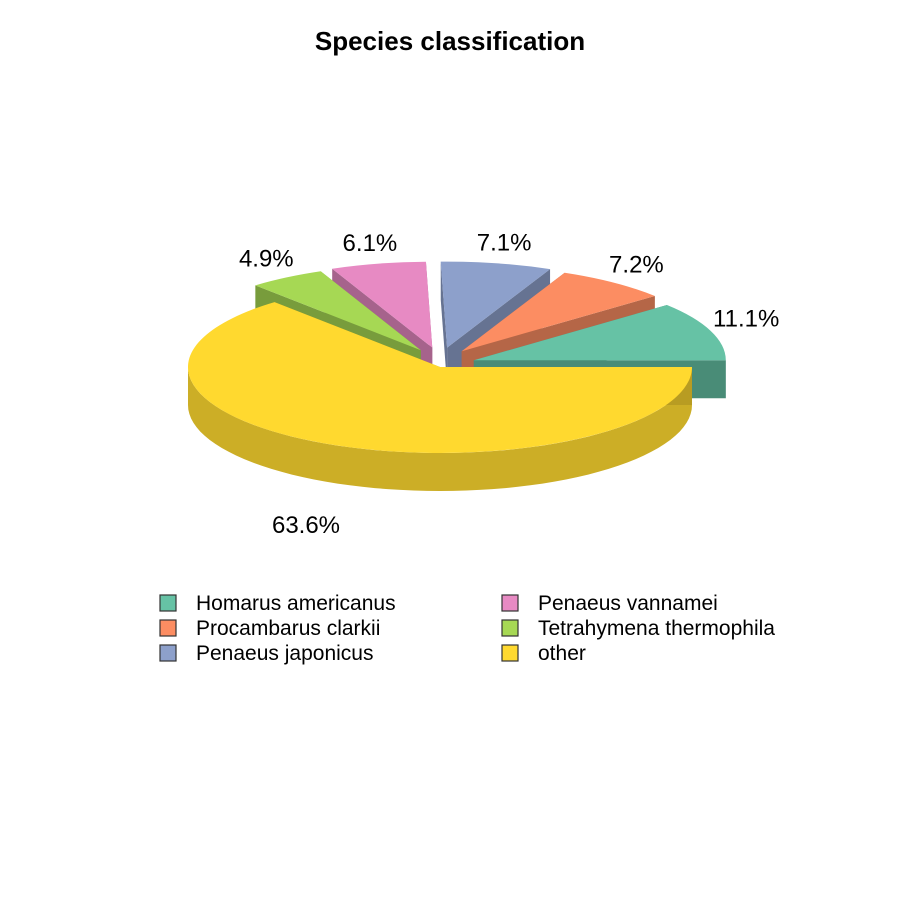 The width and height of the screenshot is (900, 900). I want to click on legend-label: Procambarus clarkii, so click(288, 628).